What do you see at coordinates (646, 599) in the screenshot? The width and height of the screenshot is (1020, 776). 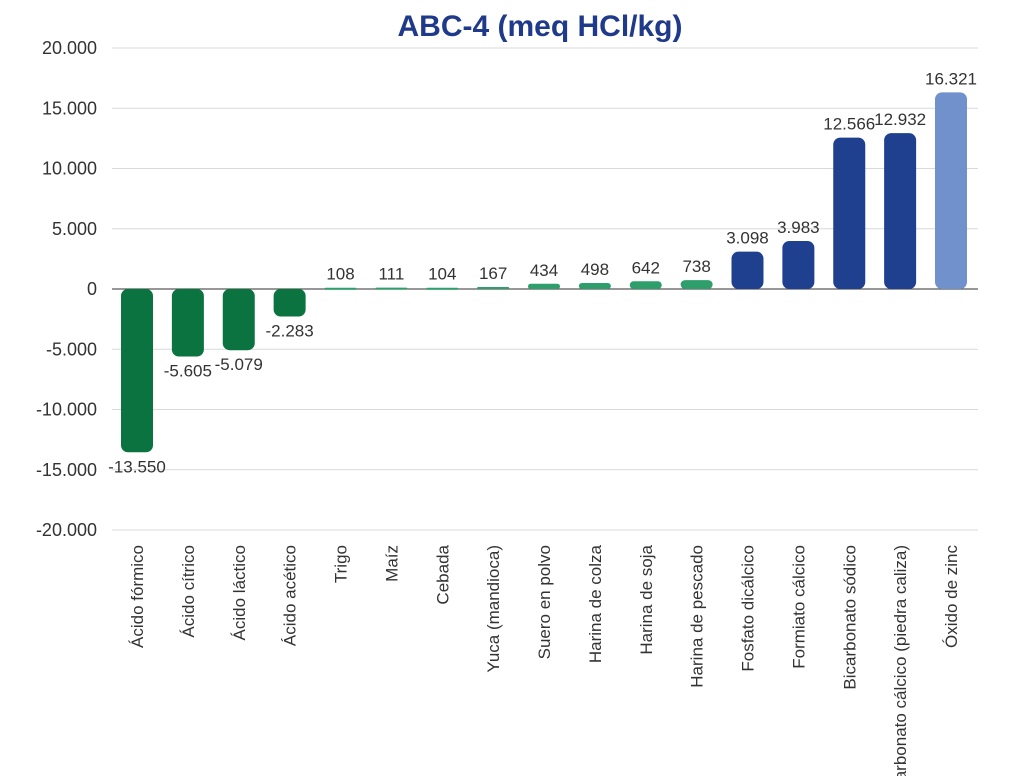 I see `x-tick-label: Harina de soja` at bounding box center [646, 599].